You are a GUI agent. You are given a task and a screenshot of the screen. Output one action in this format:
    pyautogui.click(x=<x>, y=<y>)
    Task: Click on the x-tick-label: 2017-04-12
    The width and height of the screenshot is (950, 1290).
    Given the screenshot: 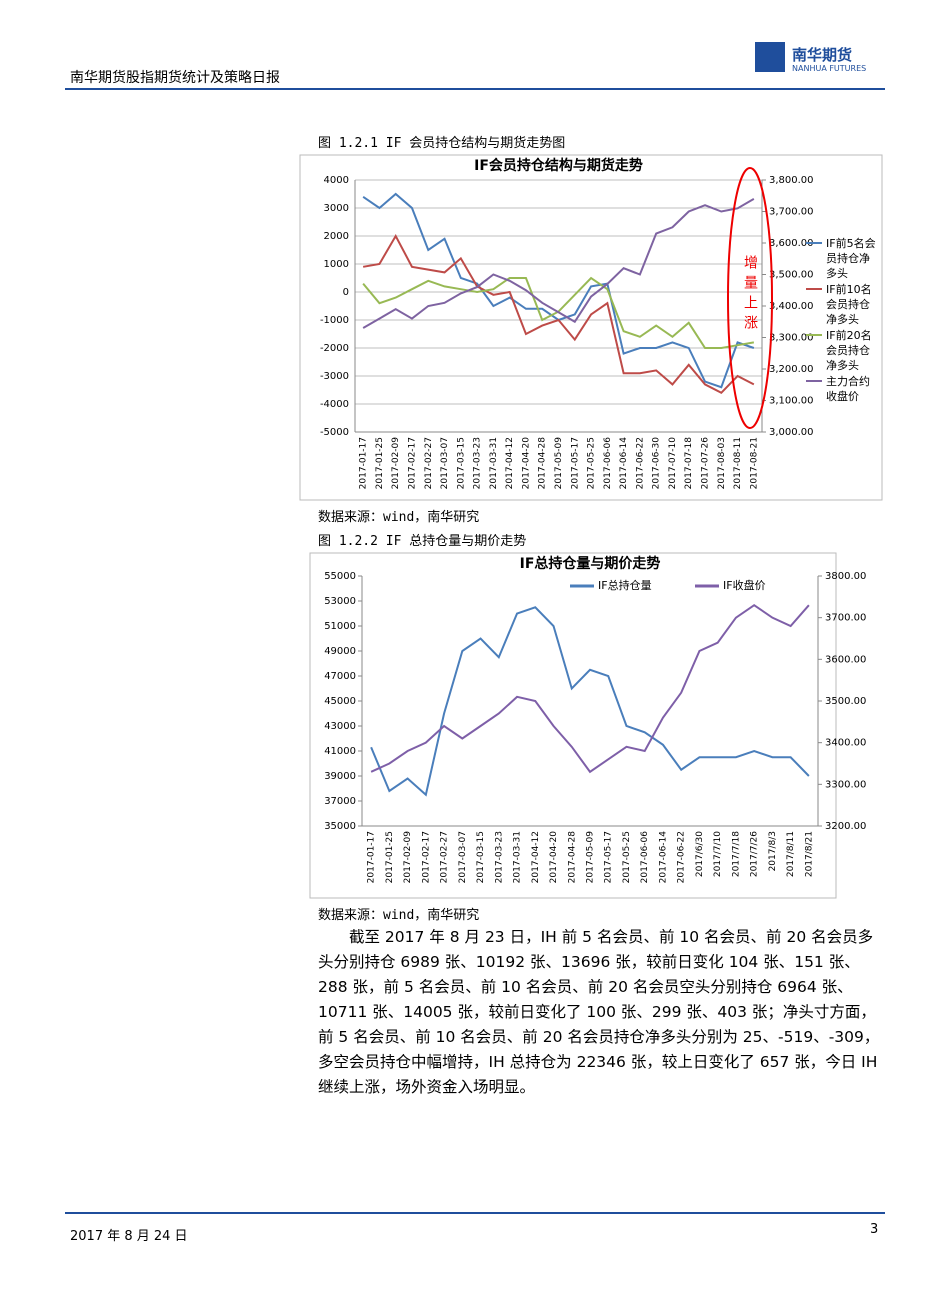 What is the action you would take?
    pyautogui.click(x=510, y=463)
    